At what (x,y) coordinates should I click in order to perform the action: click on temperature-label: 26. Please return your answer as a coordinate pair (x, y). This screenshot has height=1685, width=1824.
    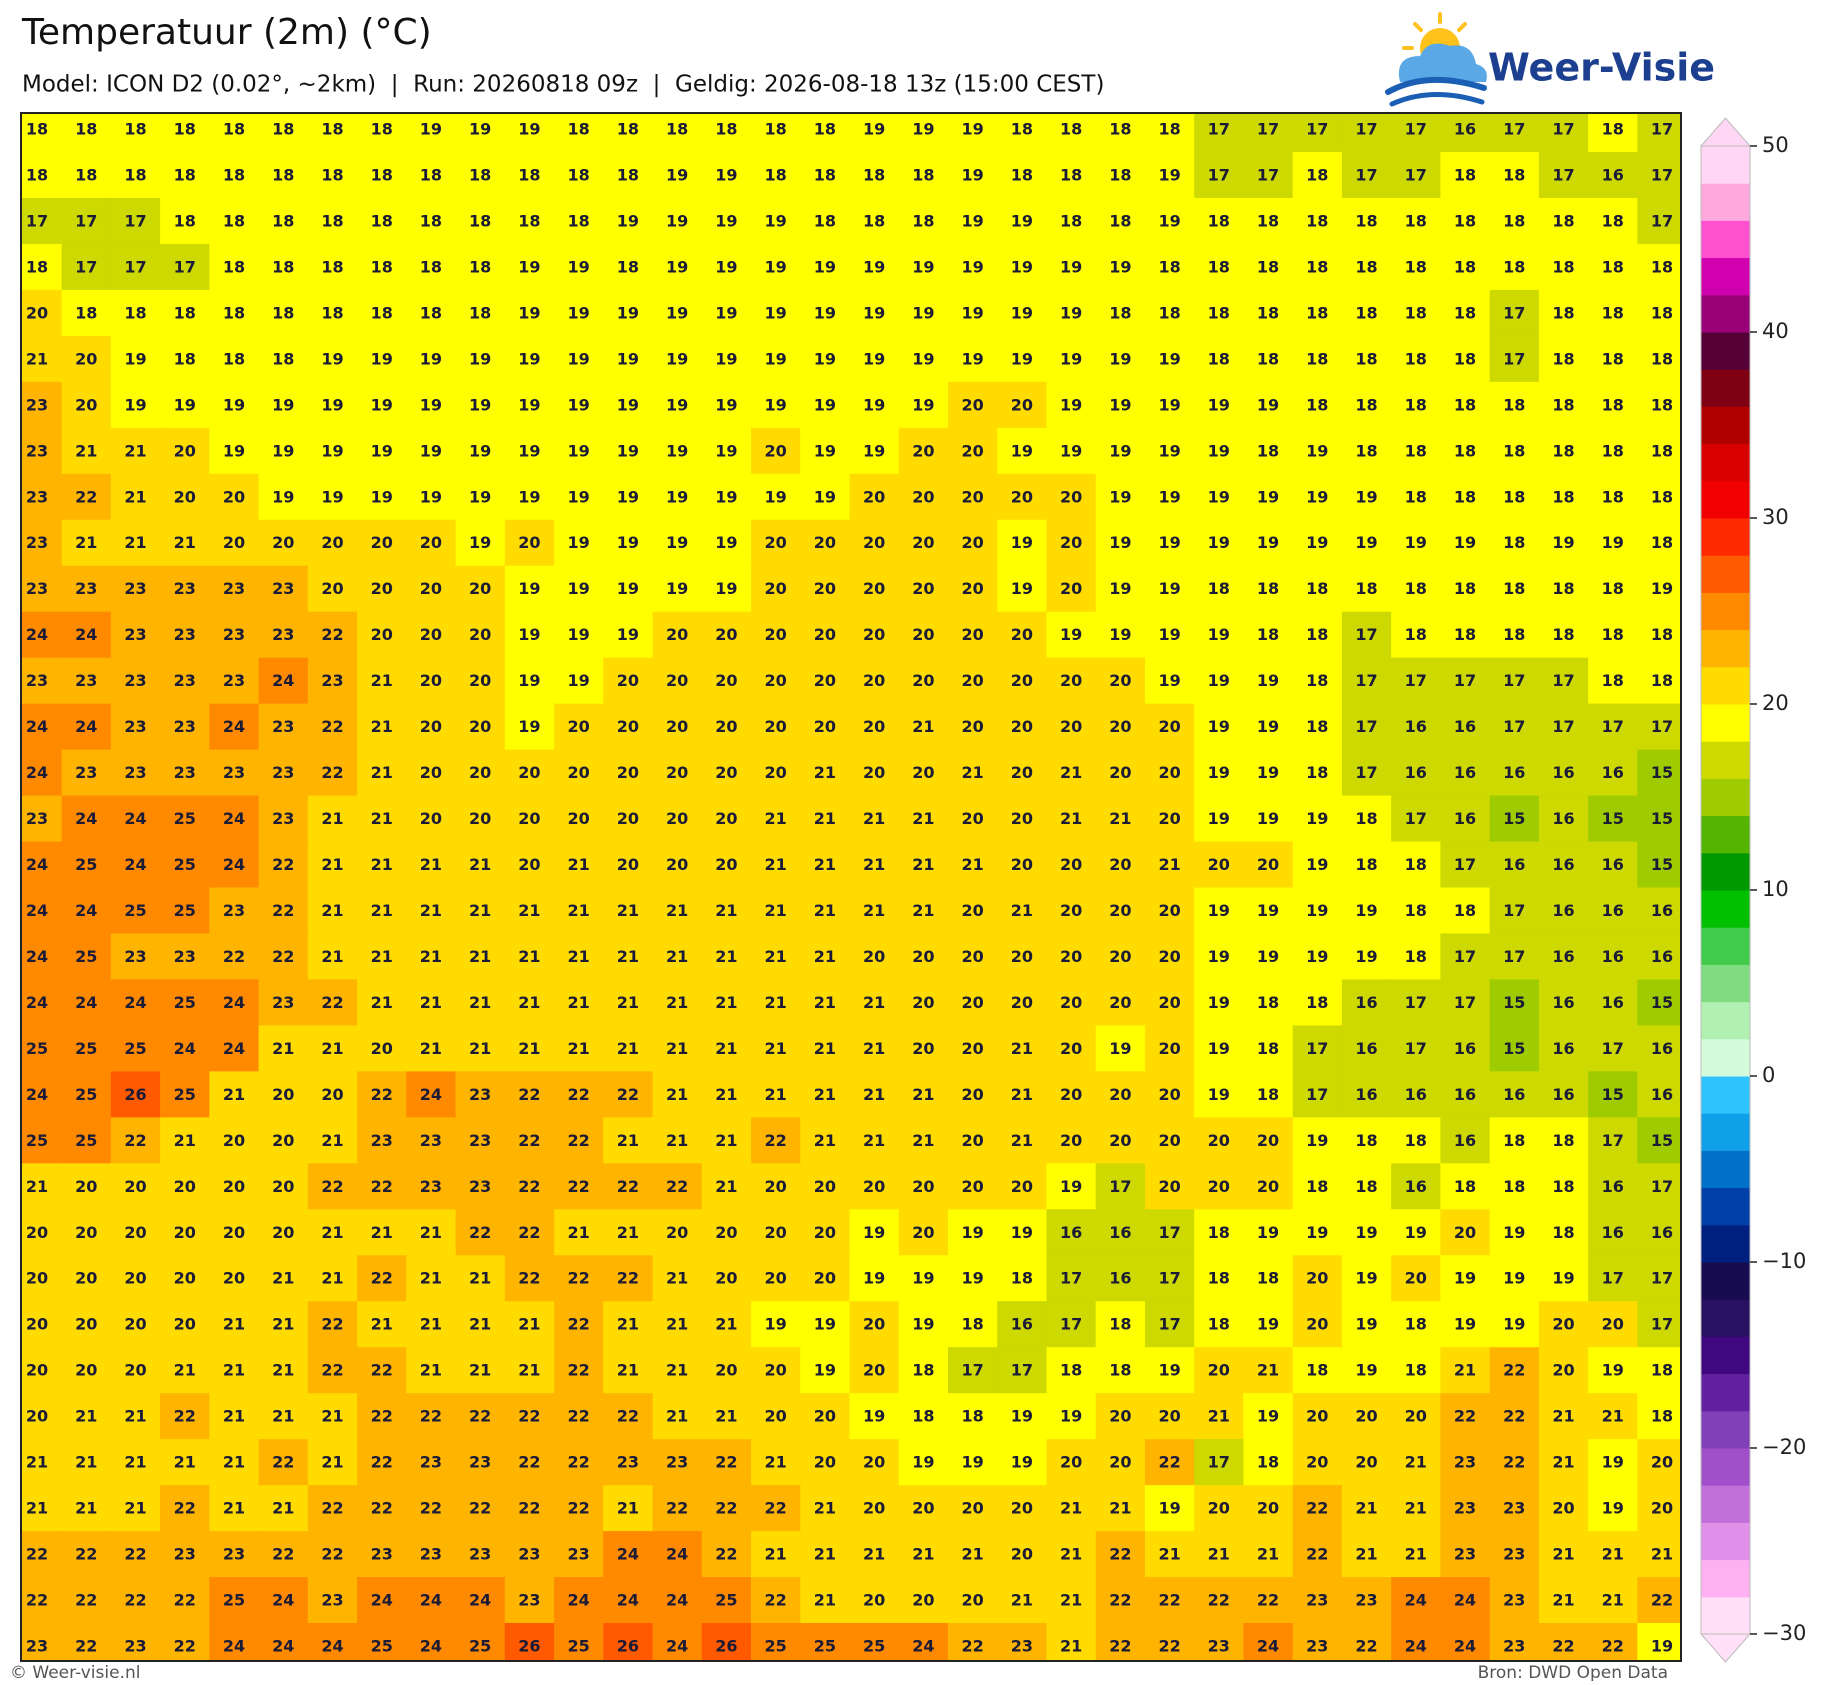
    Looking at the image, I should click on (726, 1646).